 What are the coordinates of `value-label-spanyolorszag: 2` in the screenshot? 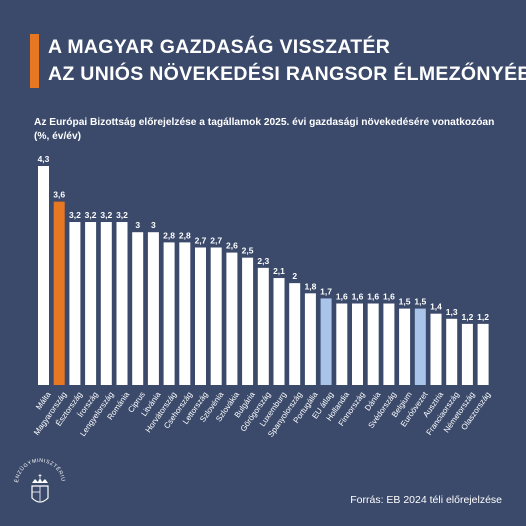 It's located at (294, 276).